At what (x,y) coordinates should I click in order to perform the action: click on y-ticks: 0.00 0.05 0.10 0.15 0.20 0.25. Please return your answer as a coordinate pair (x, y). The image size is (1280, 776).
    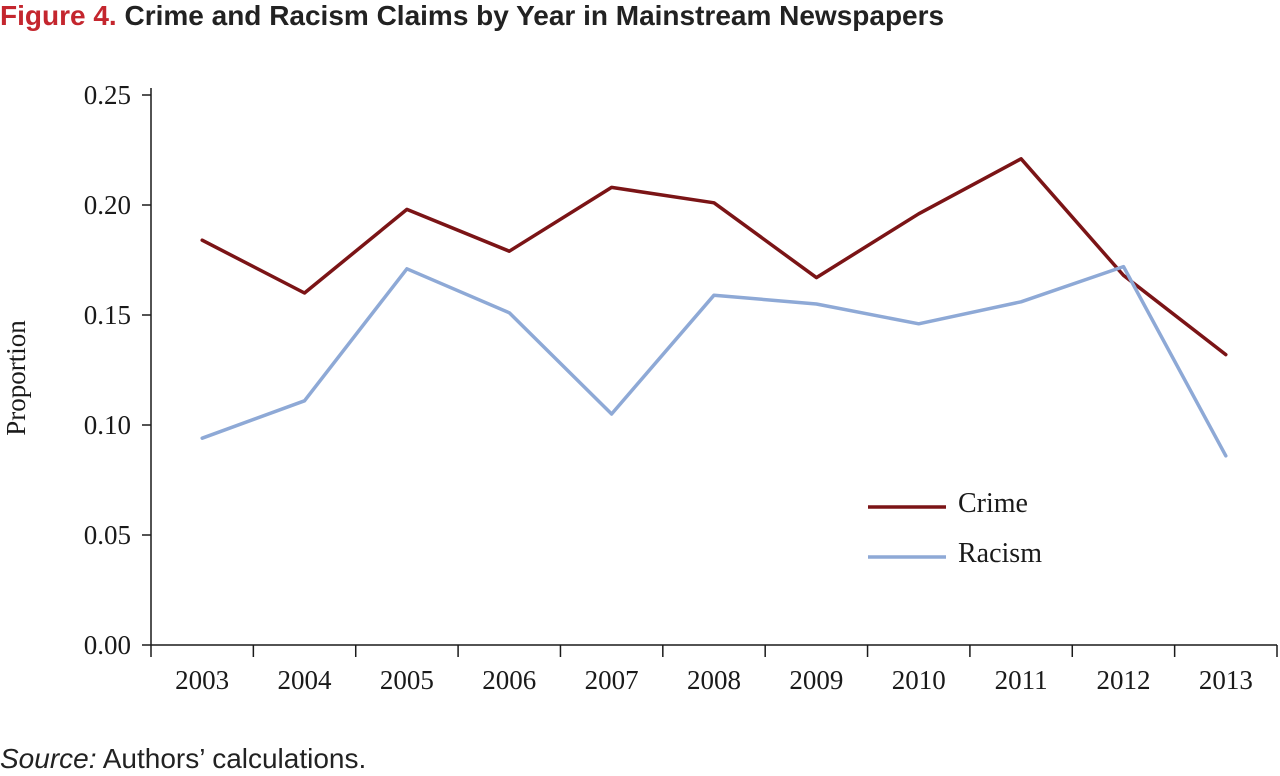
    Looking at the image, I should click on (117, 370).